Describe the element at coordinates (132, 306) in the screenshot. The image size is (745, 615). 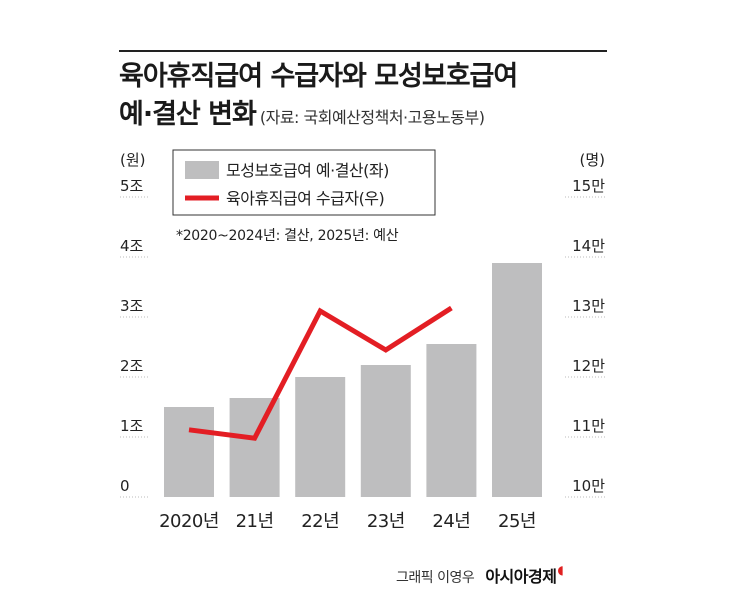
I see `left-tick-label: 3조` at that location.